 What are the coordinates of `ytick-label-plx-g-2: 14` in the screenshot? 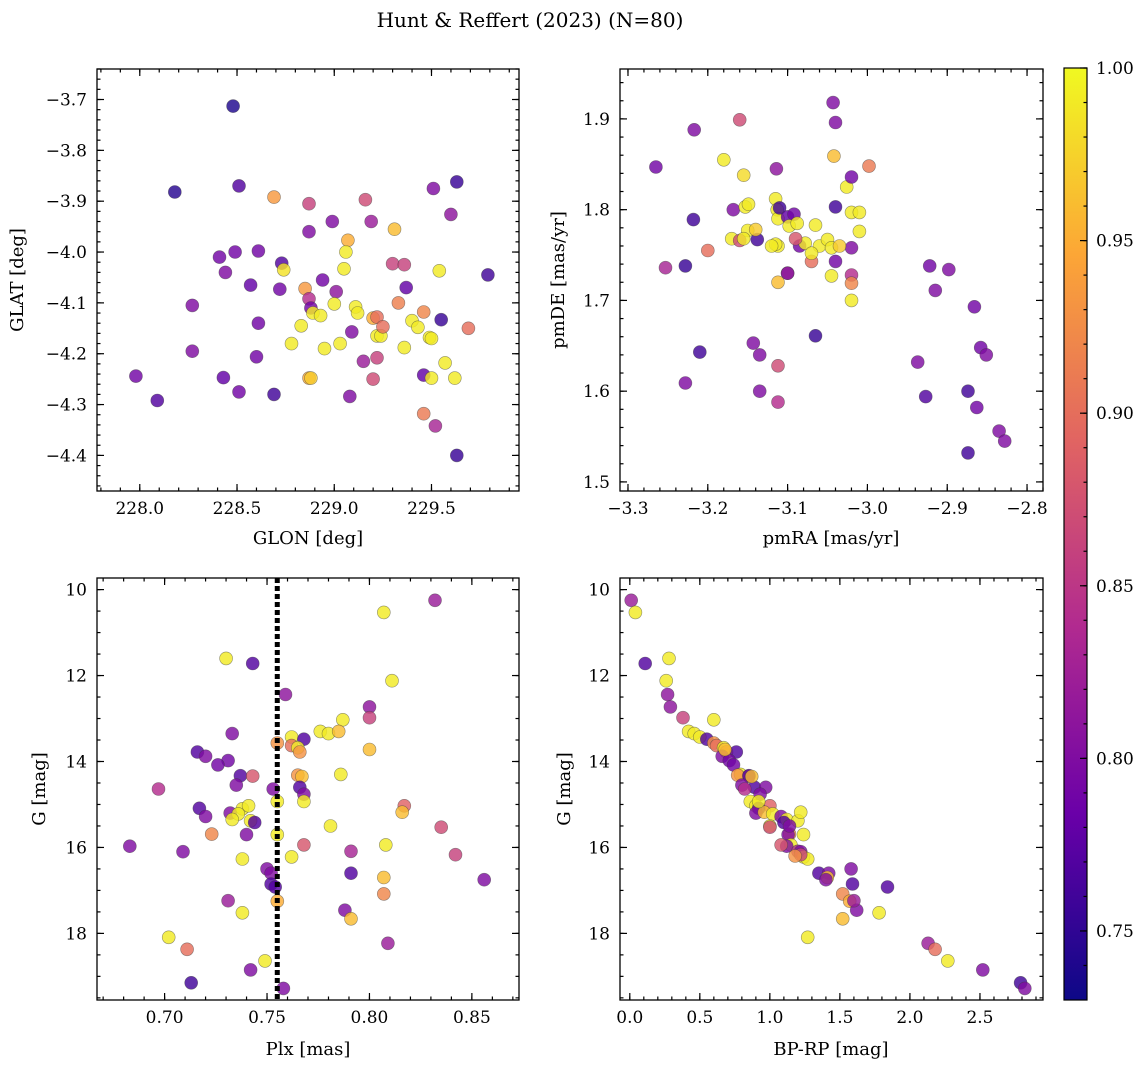 It's located at (76, 762).